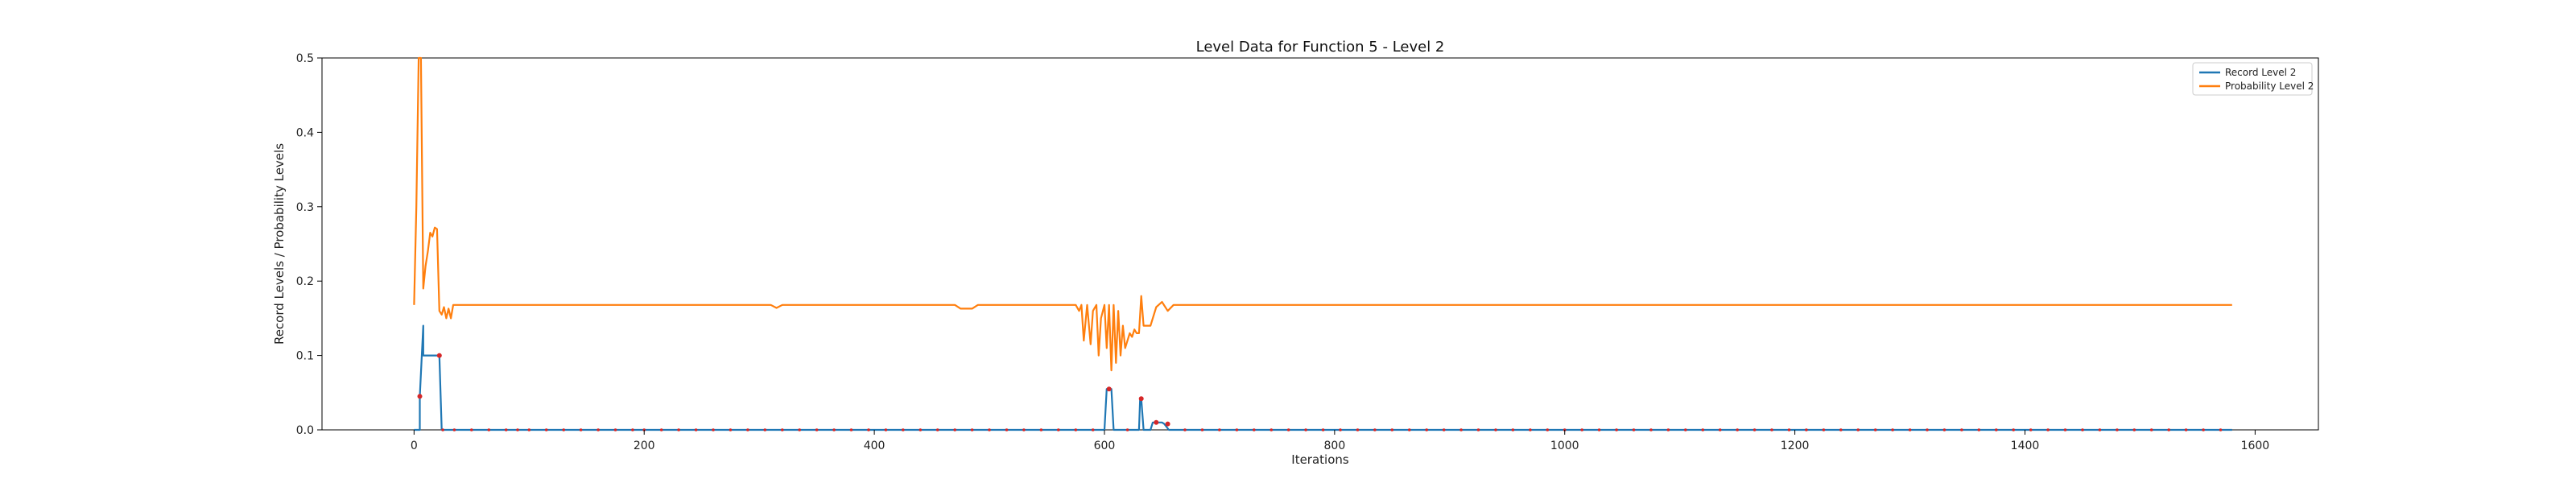 The height and width of the screenshot is (483, 2576). I want to click on x-axis-label: Iterations, so click(1320, 459).